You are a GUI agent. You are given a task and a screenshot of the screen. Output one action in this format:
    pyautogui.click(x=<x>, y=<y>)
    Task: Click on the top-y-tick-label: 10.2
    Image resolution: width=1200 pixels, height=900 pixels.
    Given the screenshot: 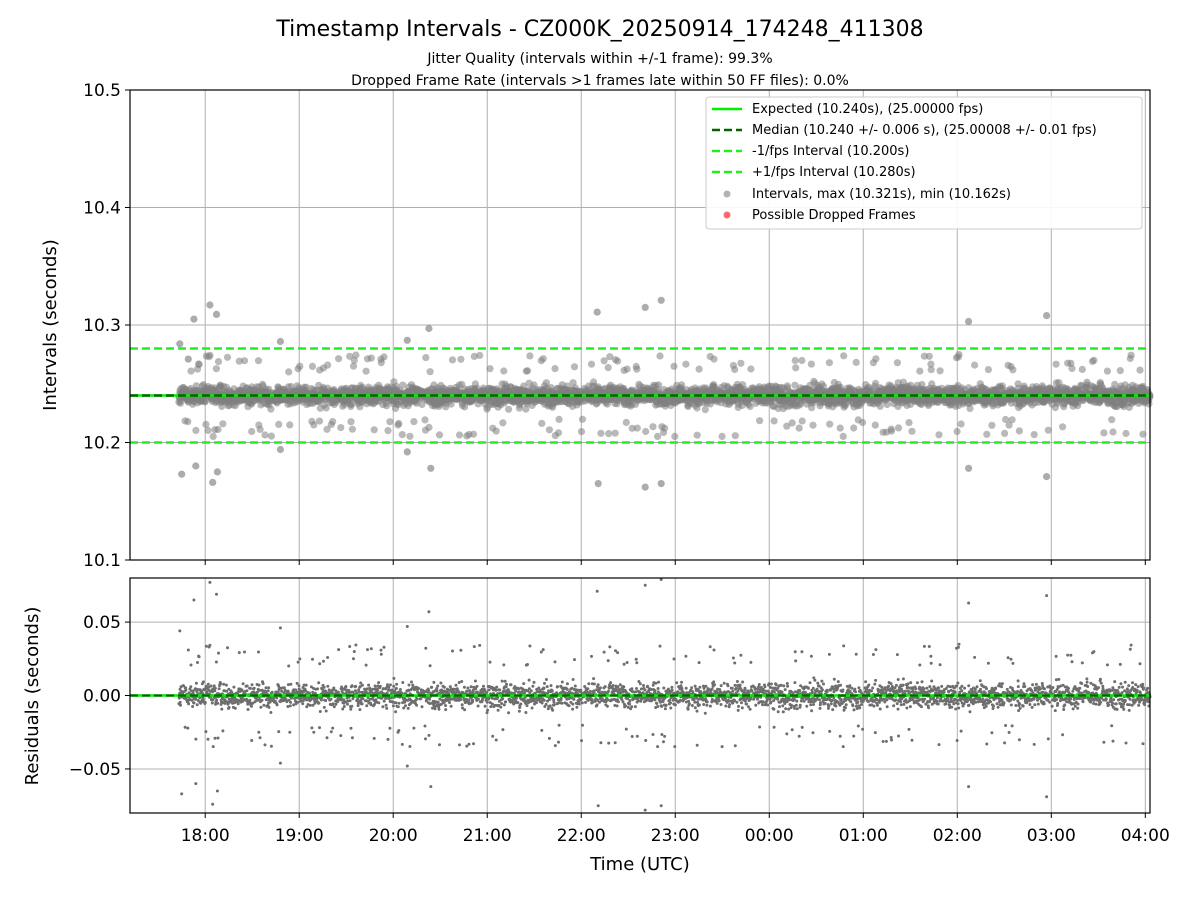 What is the action you would take?
    pyautogui.click(x=102, y=444)
    